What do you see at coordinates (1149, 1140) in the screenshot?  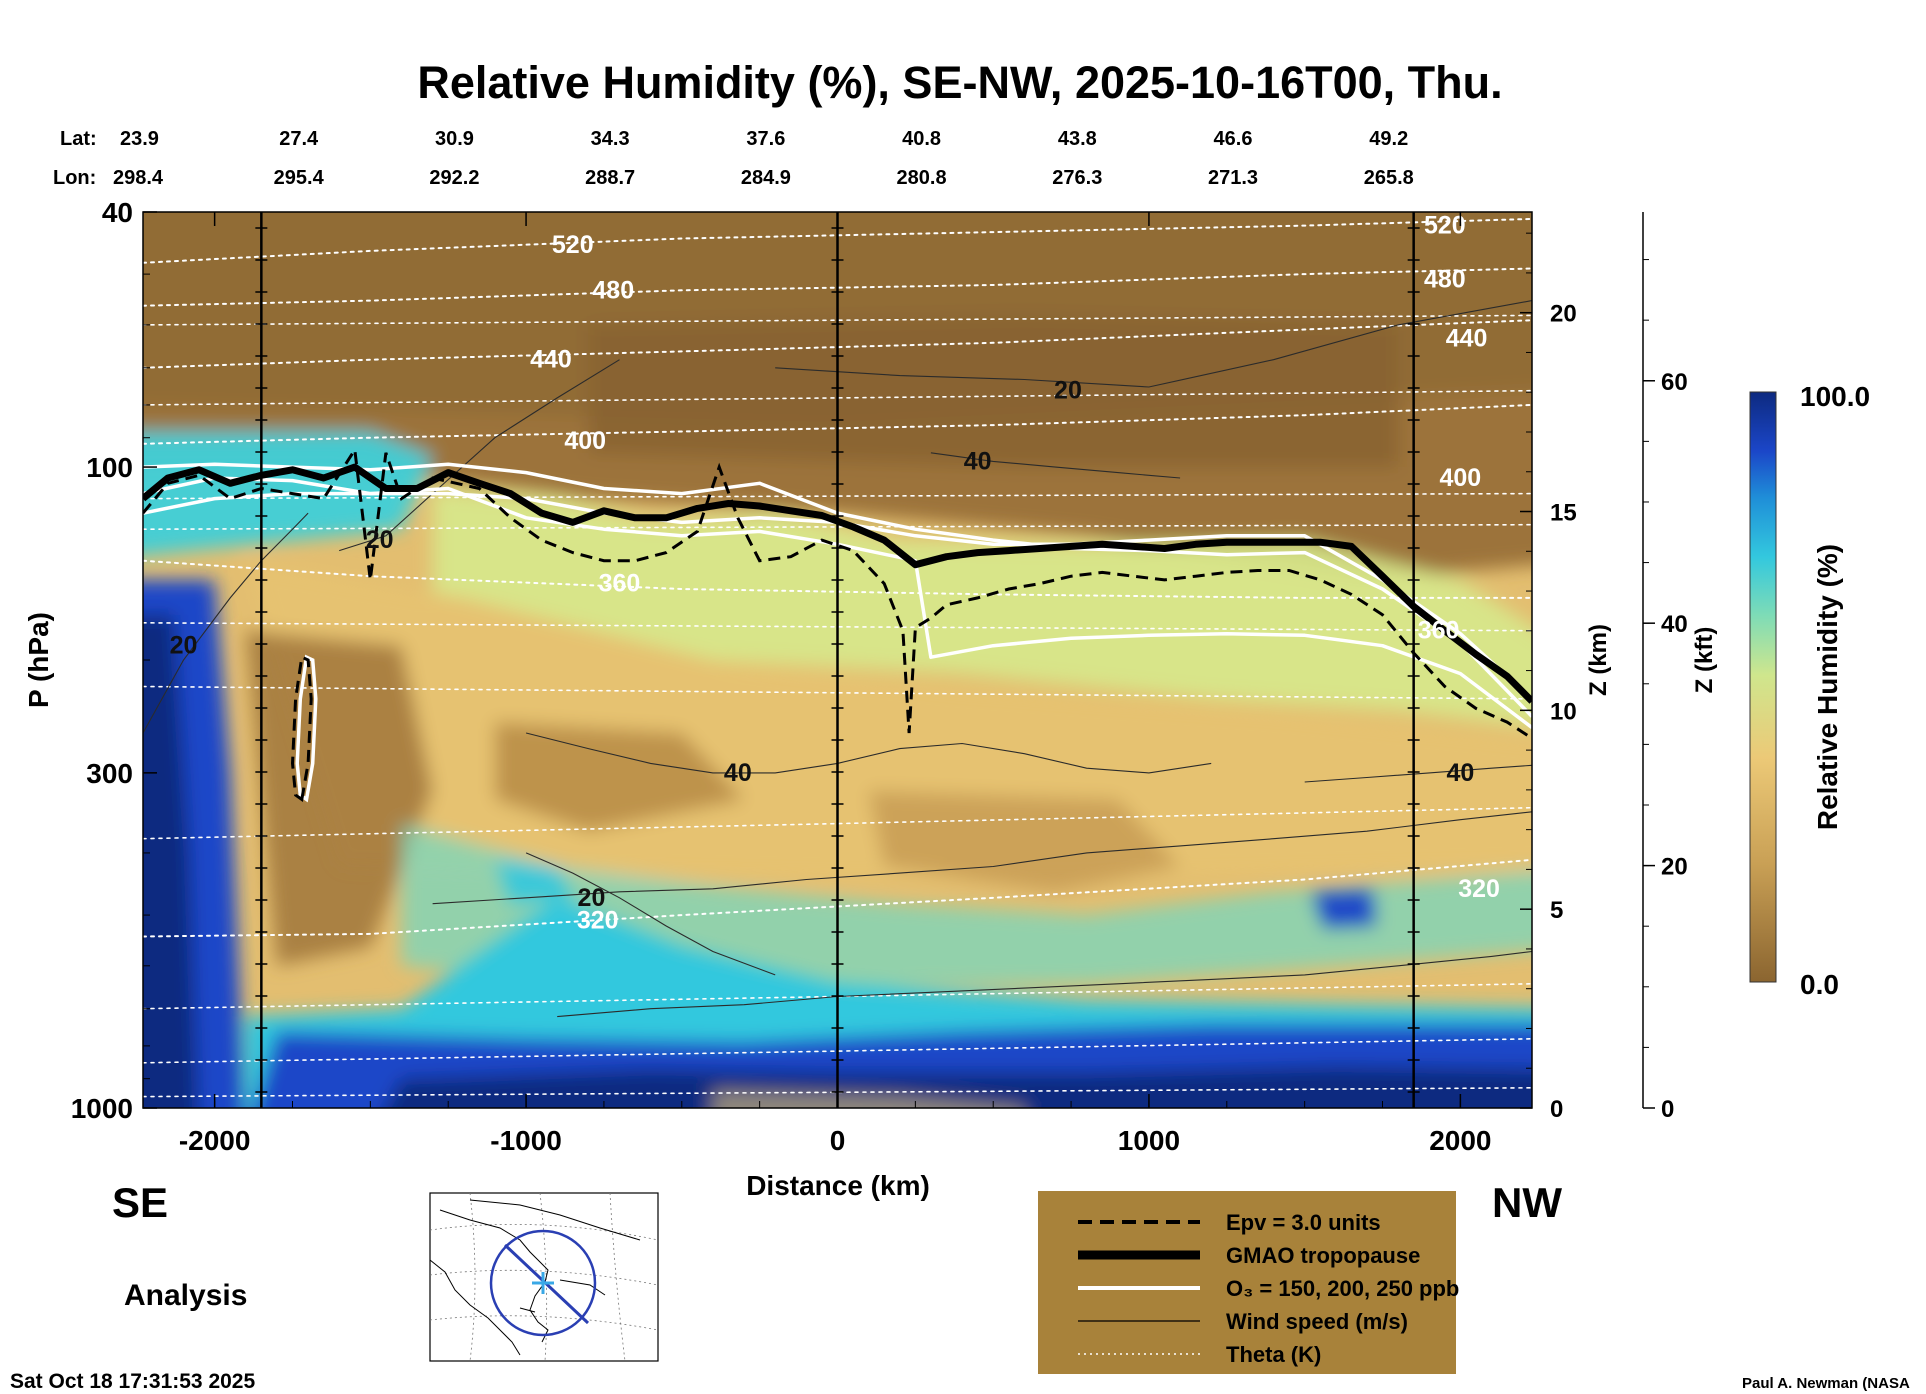 I see `x-tick-label: 1000` at bounding box center [1149, 1140].